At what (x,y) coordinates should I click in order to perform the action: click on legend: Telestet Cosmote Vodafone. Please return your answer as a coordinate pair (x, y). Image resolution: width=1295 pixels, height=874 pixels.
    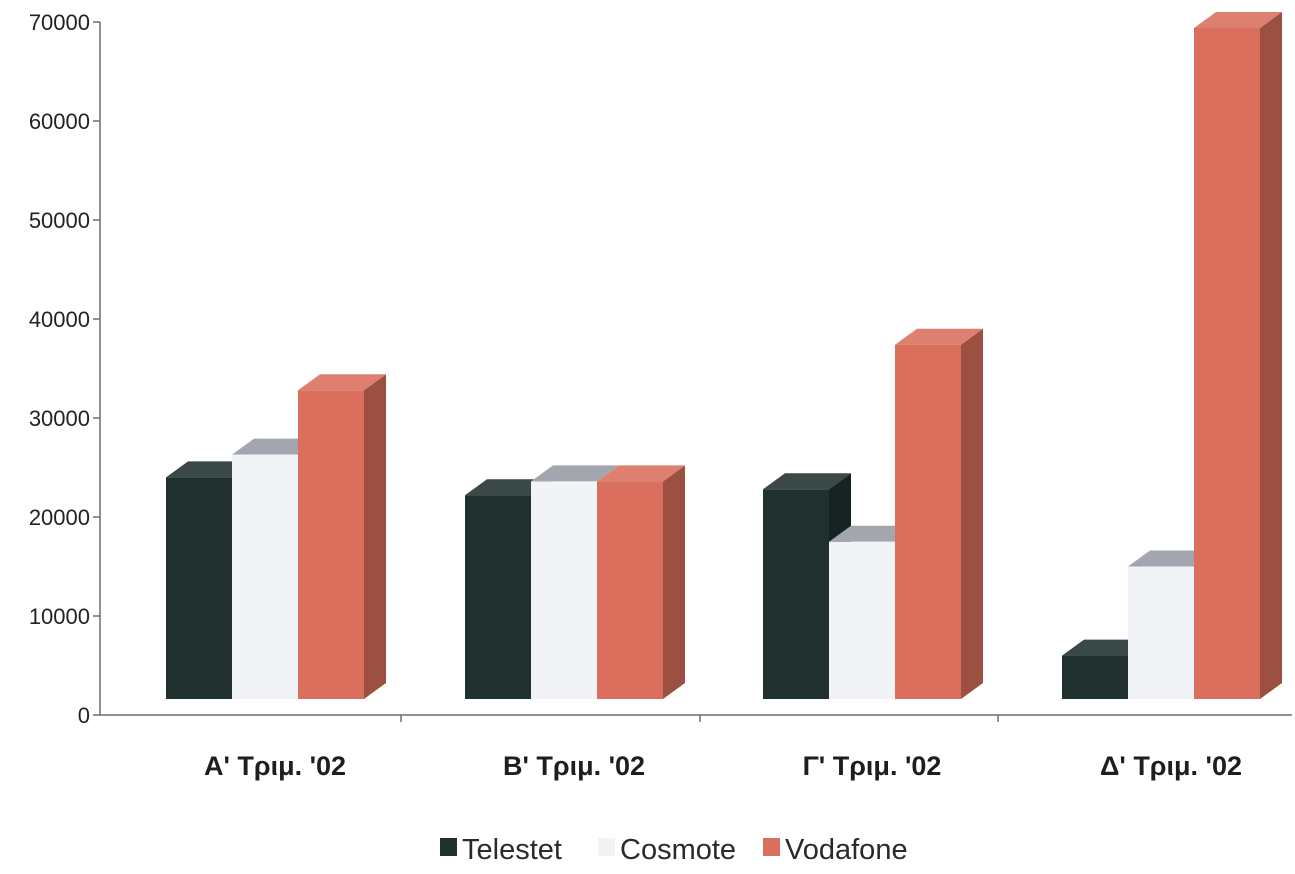
    Looking at the image, I should click on (674, 850).